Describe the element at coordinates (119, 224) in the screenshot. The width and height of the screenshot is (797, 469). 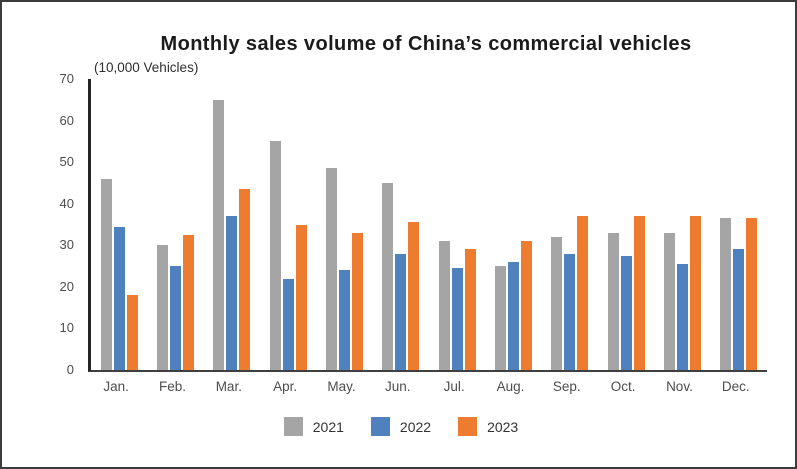
I see `bar-group-jan` at that location.